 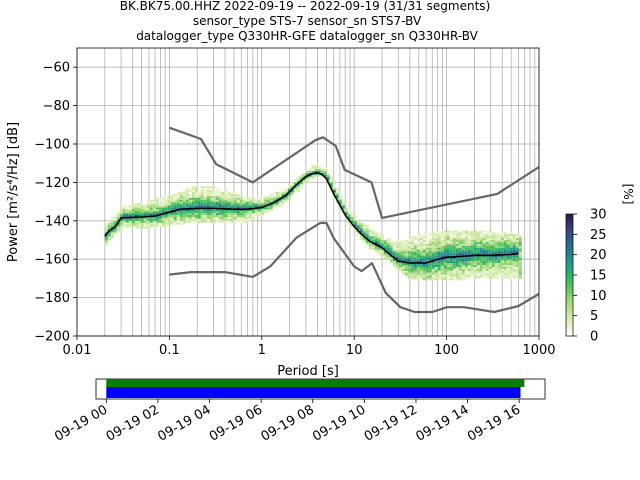 What do you see at coordinates (538, 350) in the screenshot?
I see `x-tick-label: 1000` at bounding box center [538, 350].